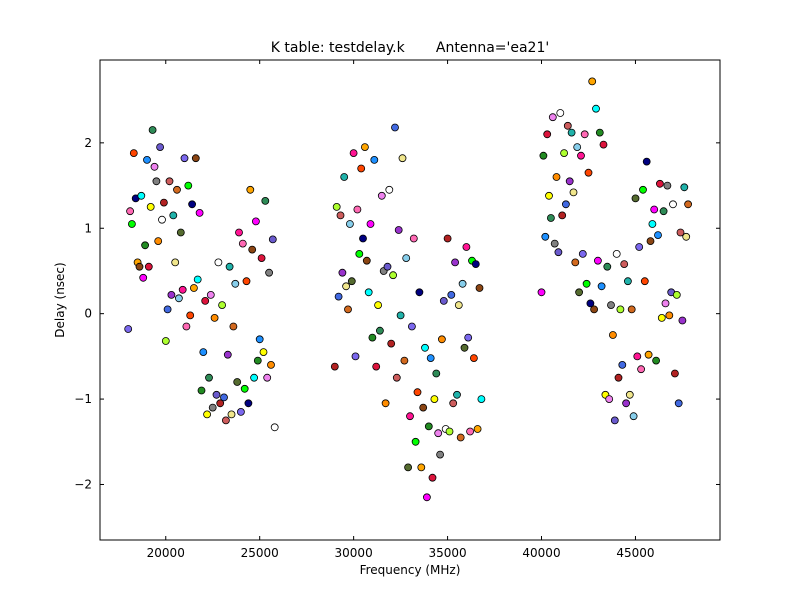  What do you see at coordinates (60, 299) in the screenshot?
I see `y-axis-label: Delay (nsec)` at bounding box center [60, 299].